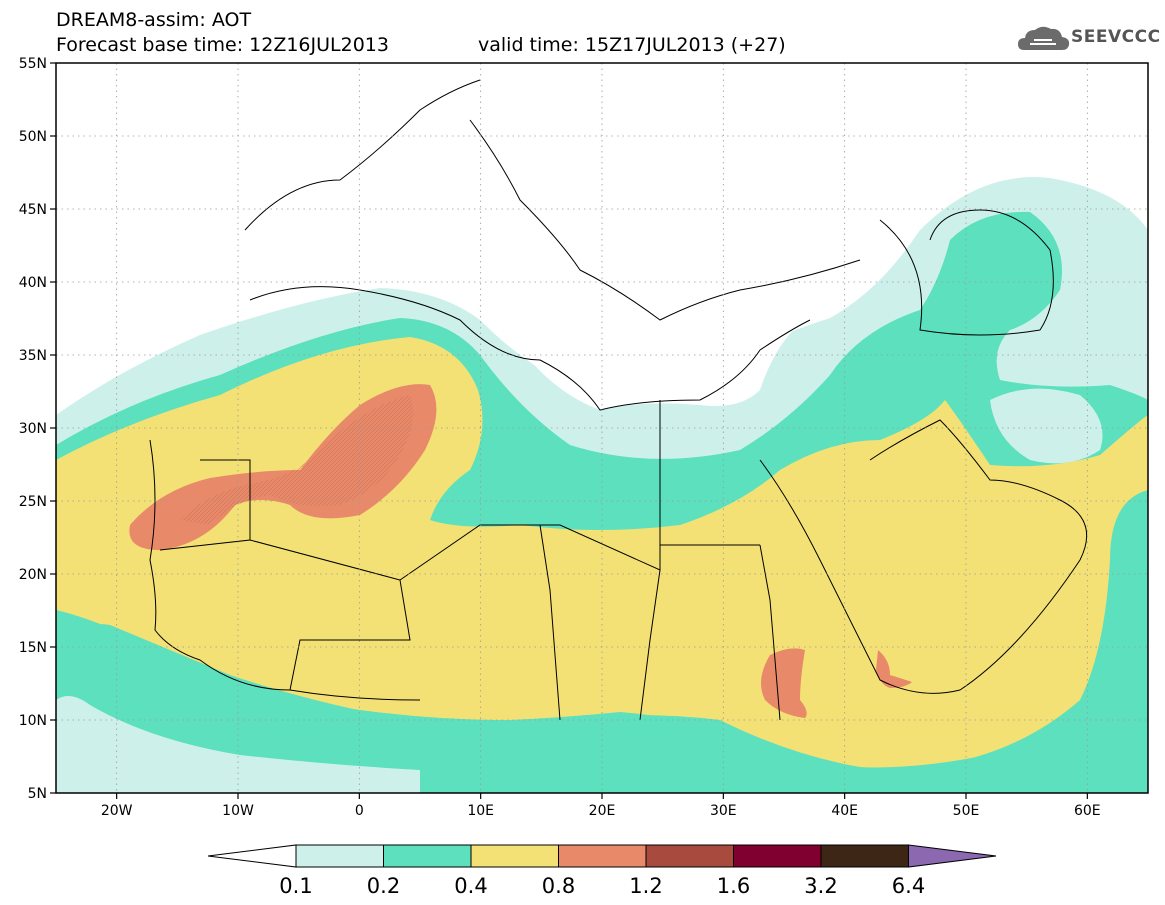 Image resolution: width=1165 pixels, height=905 pixels. What do you see at coordinates (632, 45) in the screenshot?
I see `valid-time: valid time: 15Z17JUL2013 (+27)` at bounding box center [632, 45].